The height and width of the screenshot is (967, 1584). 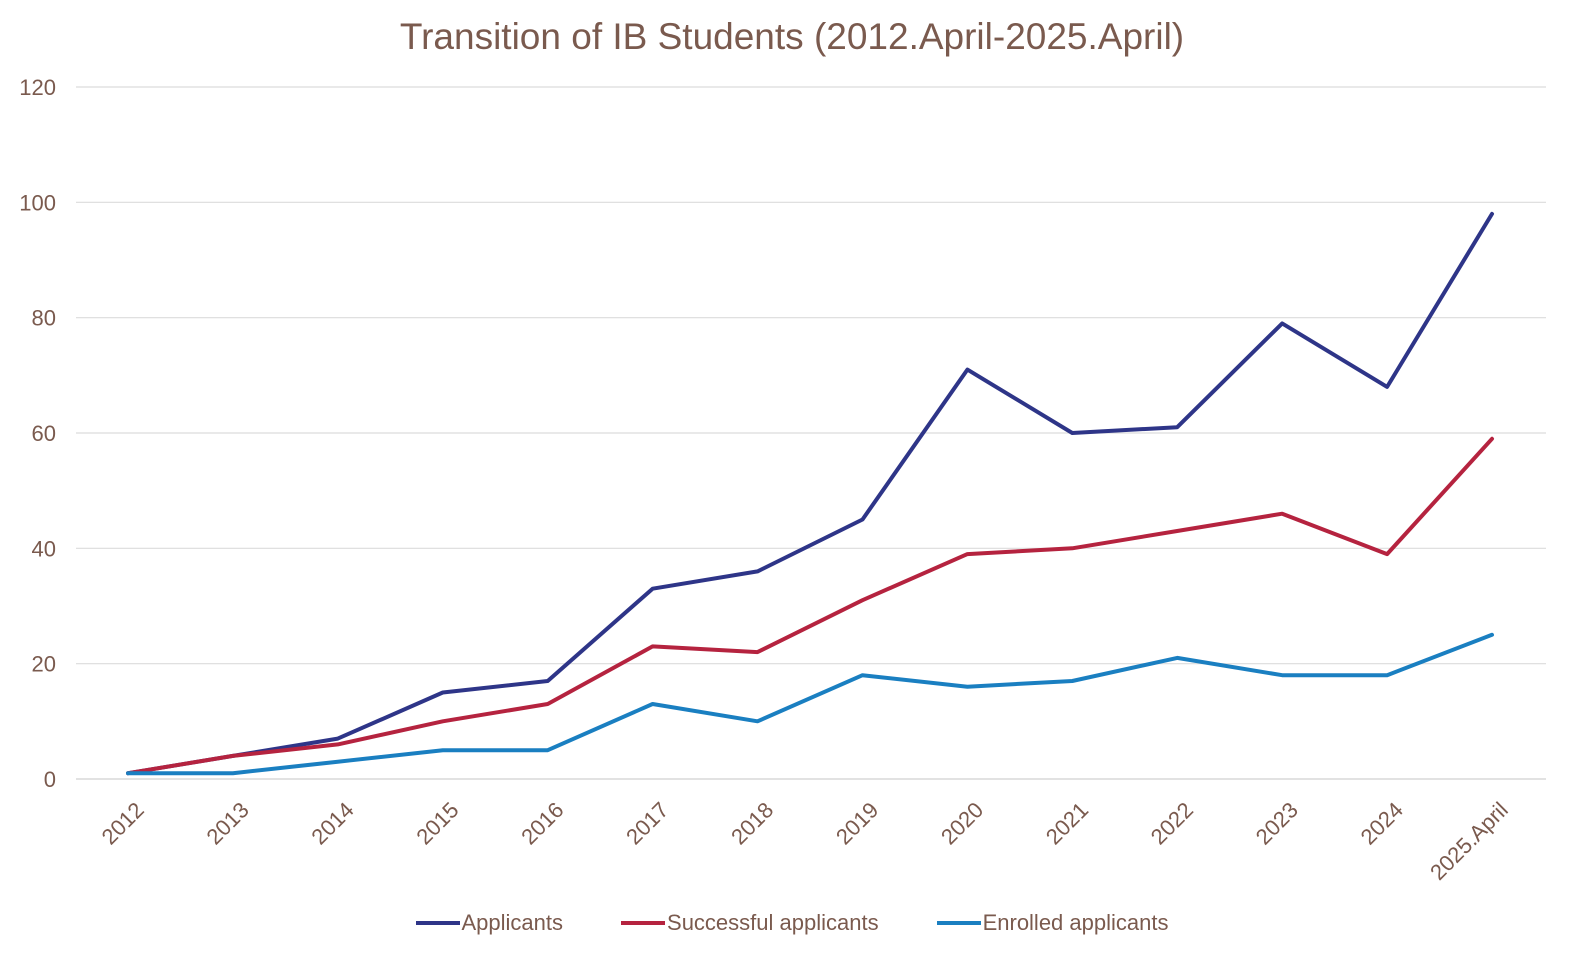 What do you see at coordinates (1382, 823) in the screenshot?
I see `x-tick-label: 2024` at bounding box center [1382, 823].